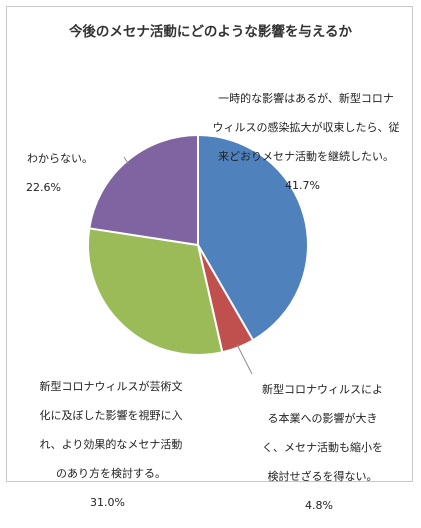  What do you see at coordinates (322, 389) in the screenshot?
I see `slice-label-text: 新型コロナウィルスによ` at bounding box center [322, 389].